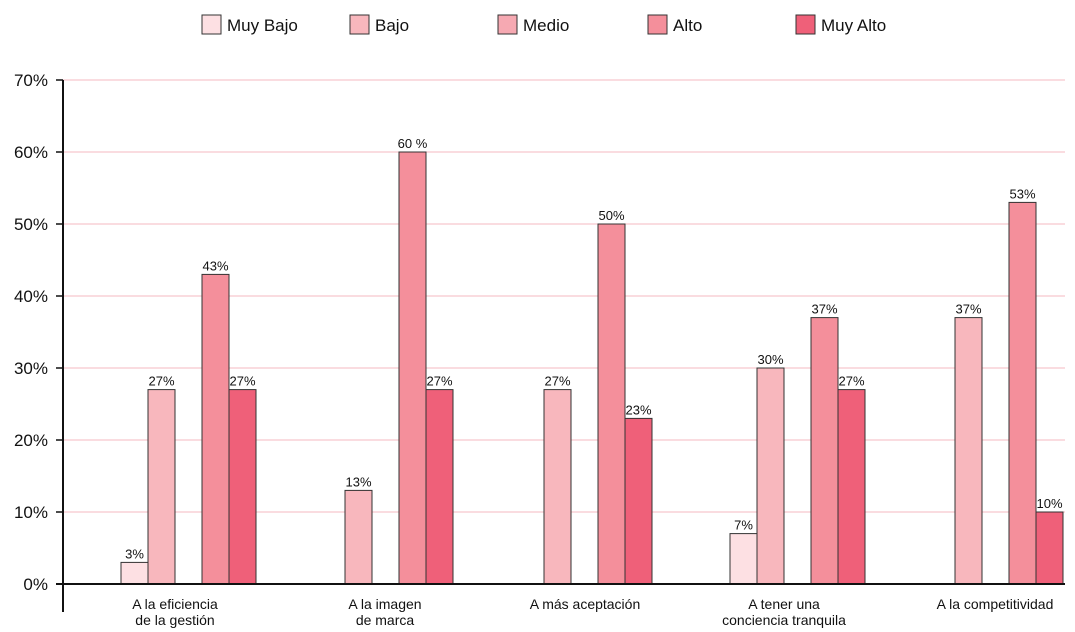 This screenshot has width=1075, height=632. Describe the element at coordinates (392, 25) in the screenshot. I see `legend-label-1: Bajo` at that location.